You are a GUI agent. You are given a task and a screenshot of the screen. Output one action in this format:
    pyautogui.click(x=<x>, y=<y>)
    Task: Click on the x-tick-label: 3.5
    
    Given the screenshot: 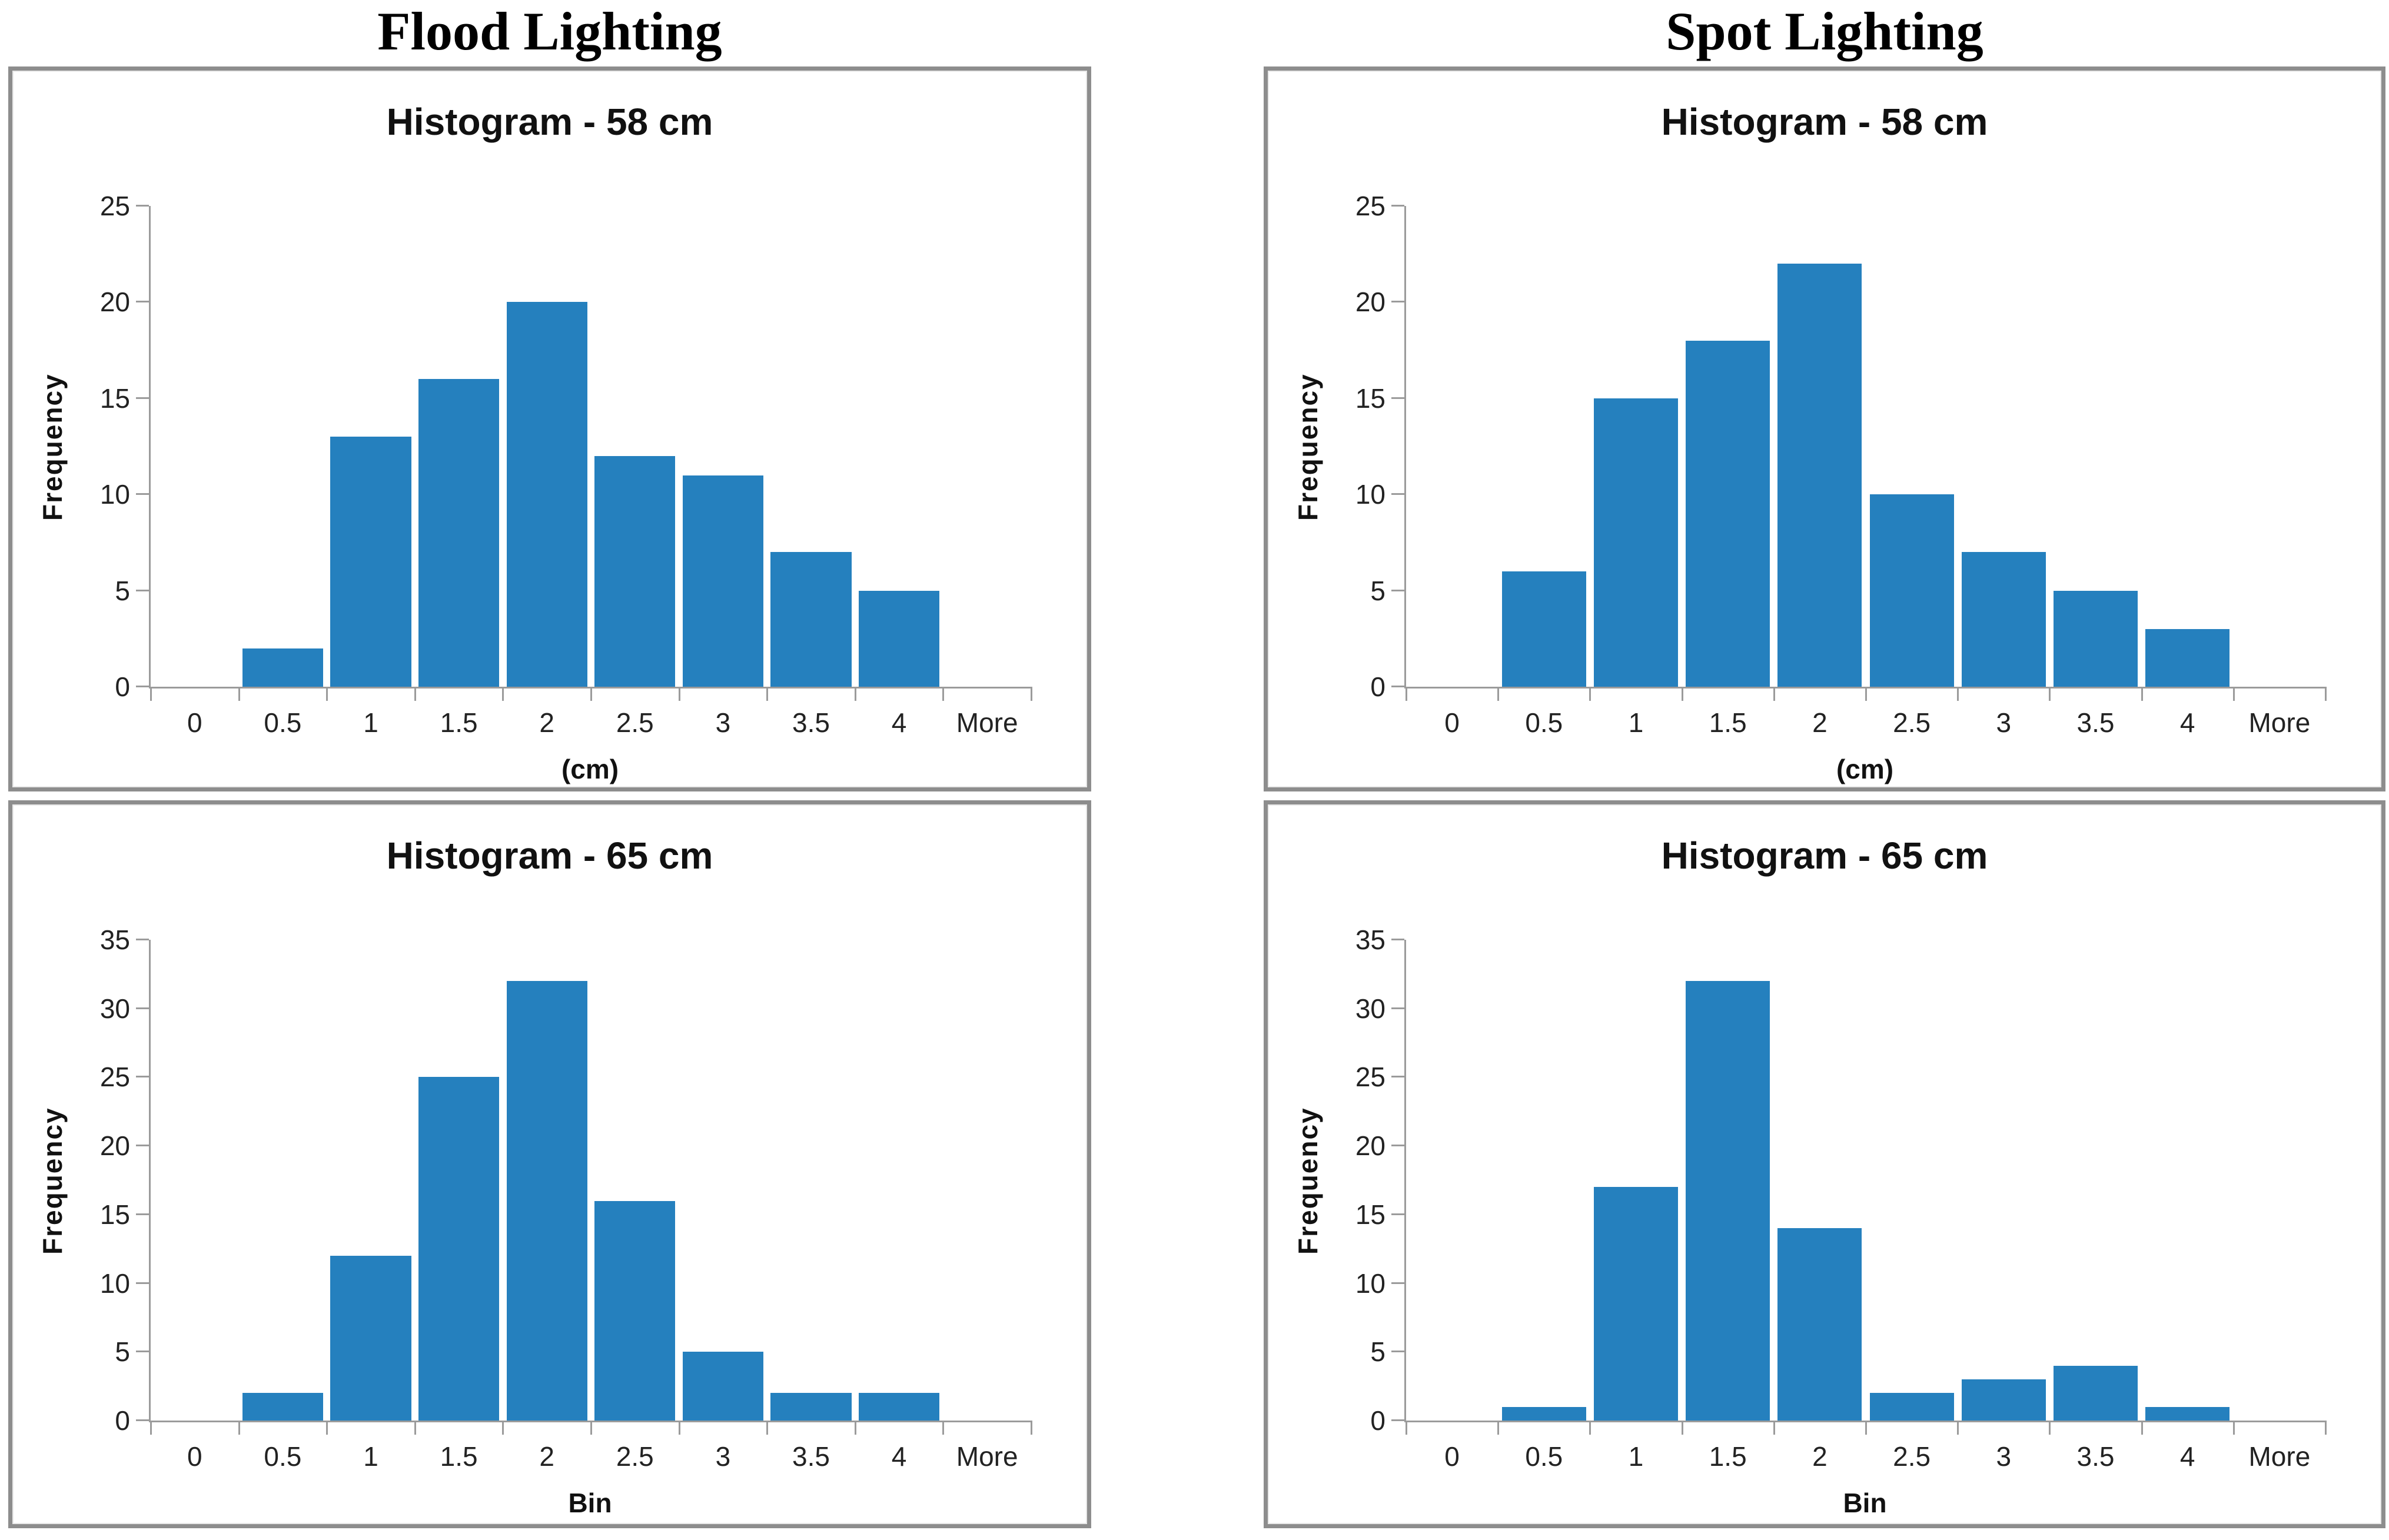 What is the action you would take?
    pyautogui.click(x=2095, y=1456)
    